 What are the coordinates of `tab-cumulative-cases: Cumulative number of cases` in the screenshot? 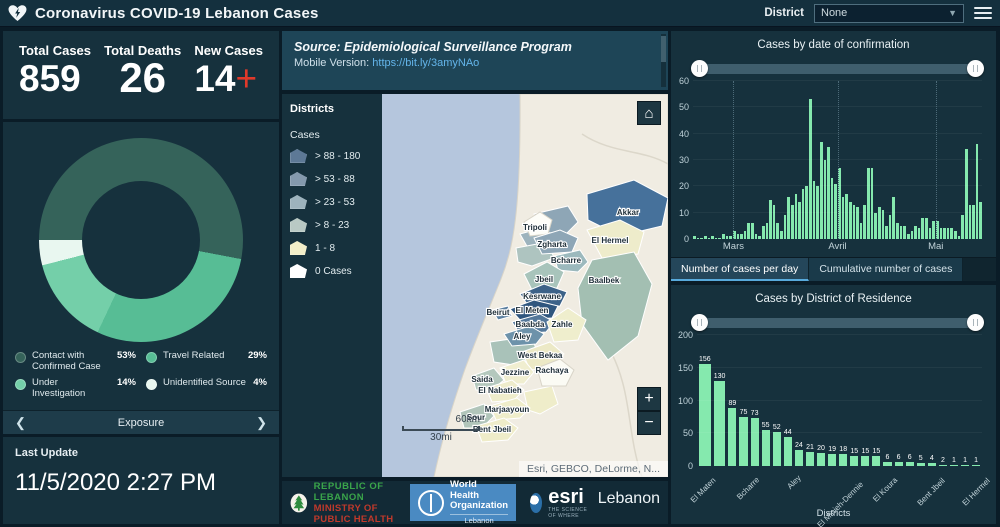 It's located at (886, 269).